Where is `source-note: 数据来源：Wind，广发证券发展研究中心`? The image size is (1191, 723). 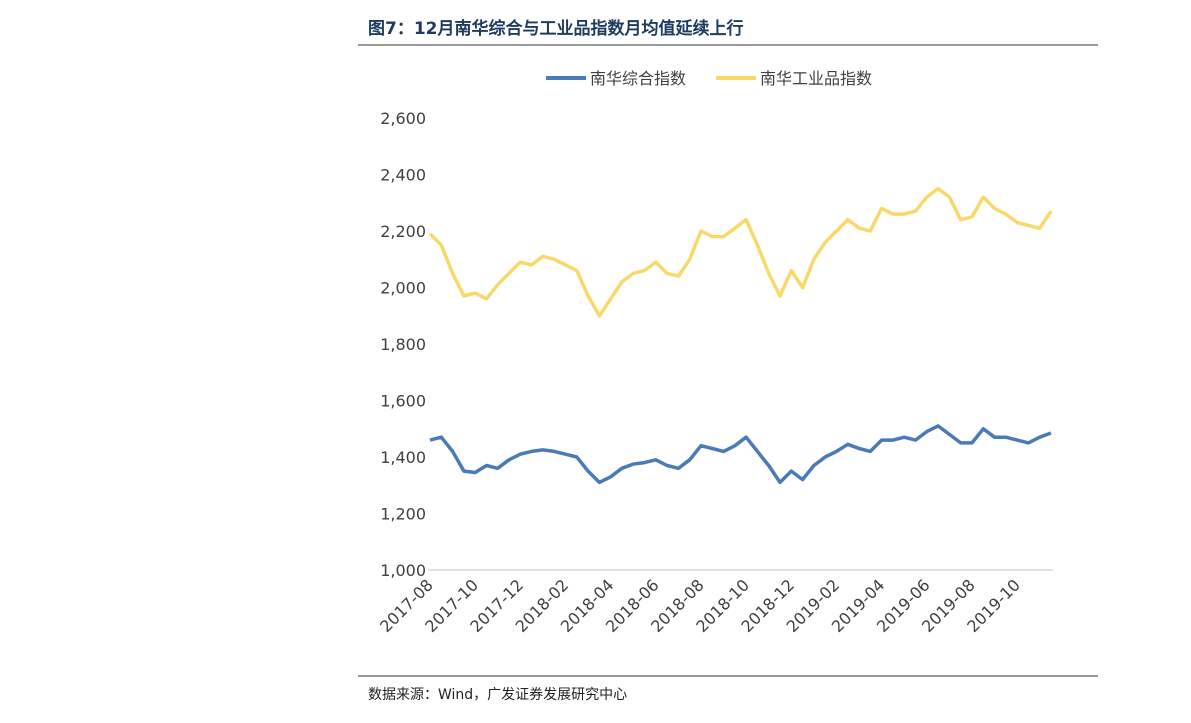
source-note: 数据来源：Wind，广发证券发展研究中心 is located at coordinates (497, 695).